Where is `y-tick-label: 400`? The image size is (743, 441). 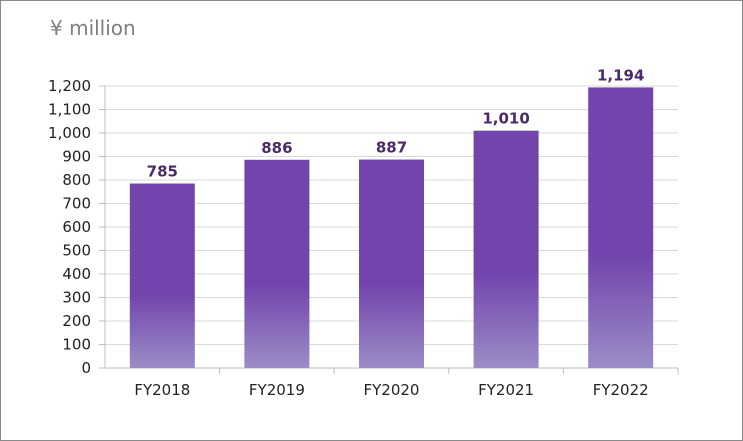
y-tick-label: 400 is located at coordinates (76, 274).